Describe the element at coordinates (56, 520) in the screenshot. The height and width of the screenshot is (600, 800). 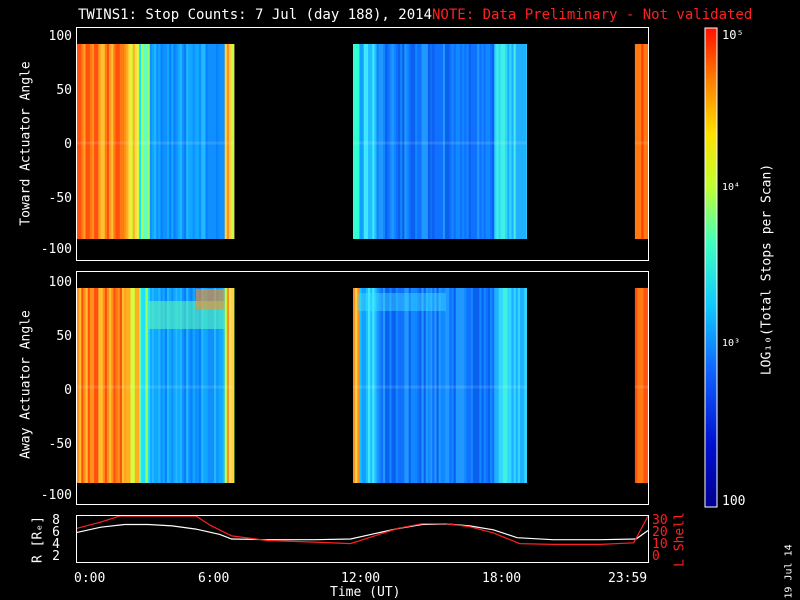
I see `radius-ytick: 8` at that location.